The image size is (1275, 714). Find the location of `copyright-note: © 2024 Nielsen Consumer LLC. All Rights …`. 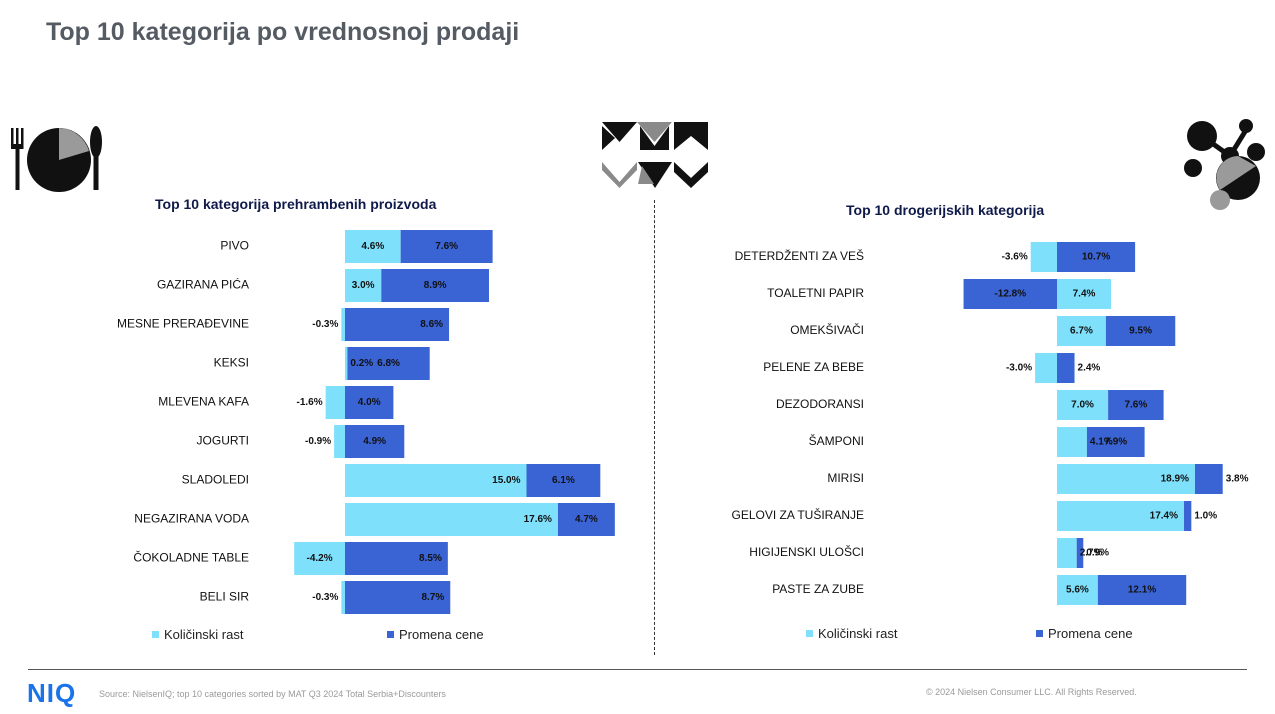

copyright-note: © 2024 Nielsen Consumer LLC. All Rights … is located at coordinates (1031, 692).